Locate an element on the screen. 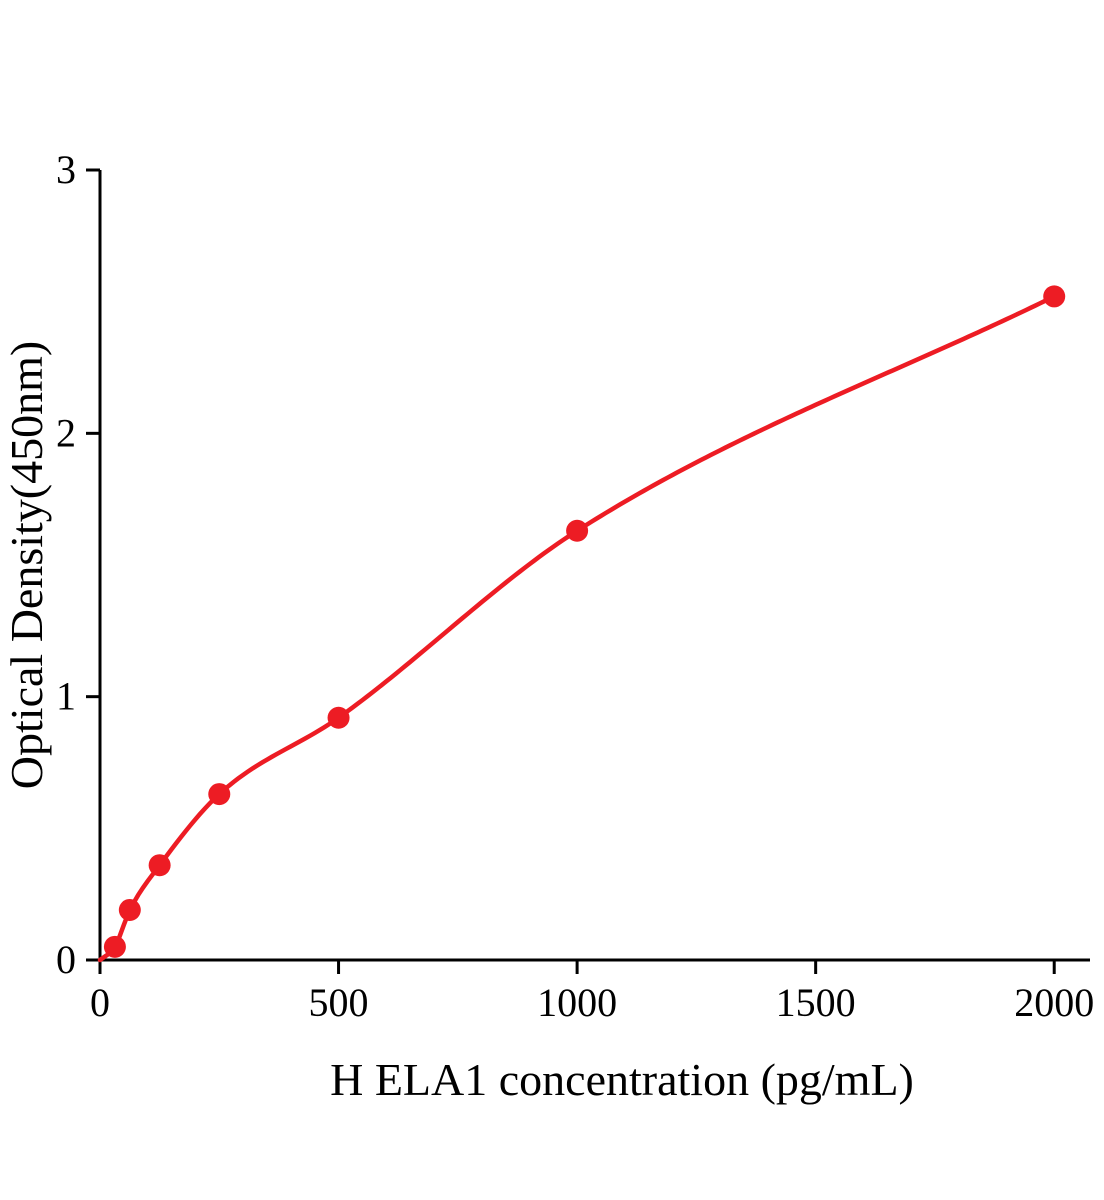 The height and width of the screenshot is (1200, 1104). y-tick-label: 2 is located at coordinates (66, 432).